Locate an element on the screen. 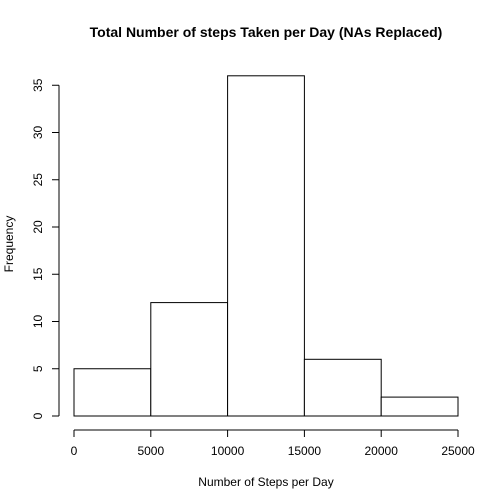  x-tick-label: 0 is located at coordinates (74, 451).